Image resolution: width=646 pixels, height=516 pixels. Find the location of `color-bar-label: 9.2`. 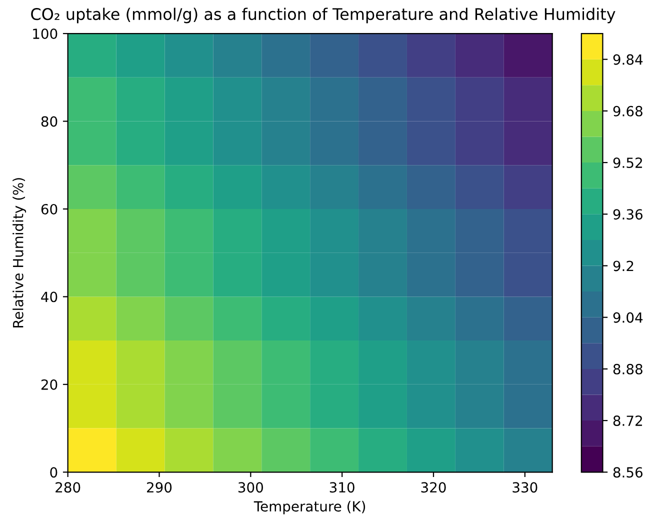

color-bar-label: 9.2 is located at coordinates (623, 266).